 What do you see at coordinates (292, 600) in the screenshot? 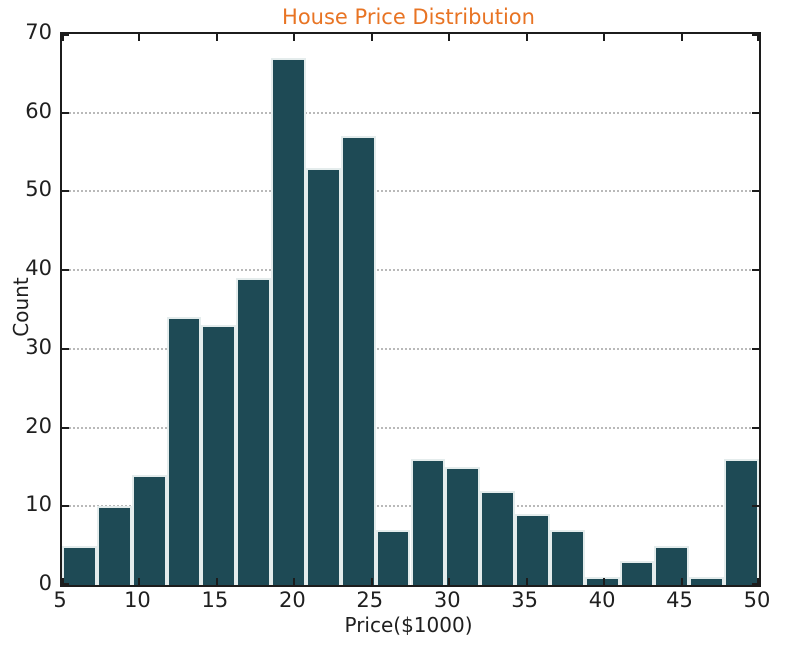
I see `x-tick-label-20: 20` at bounding box center [292, 600].